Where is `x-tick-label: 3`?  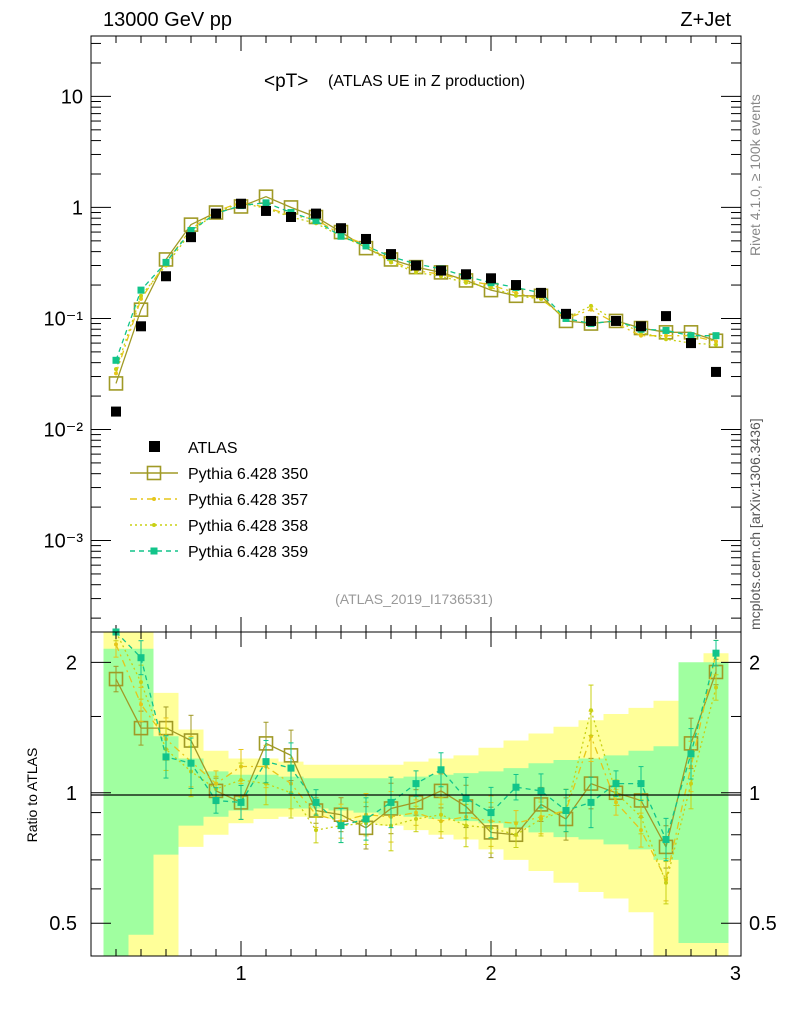
x-tick-label: 3 is located at coordinates (735, 974).